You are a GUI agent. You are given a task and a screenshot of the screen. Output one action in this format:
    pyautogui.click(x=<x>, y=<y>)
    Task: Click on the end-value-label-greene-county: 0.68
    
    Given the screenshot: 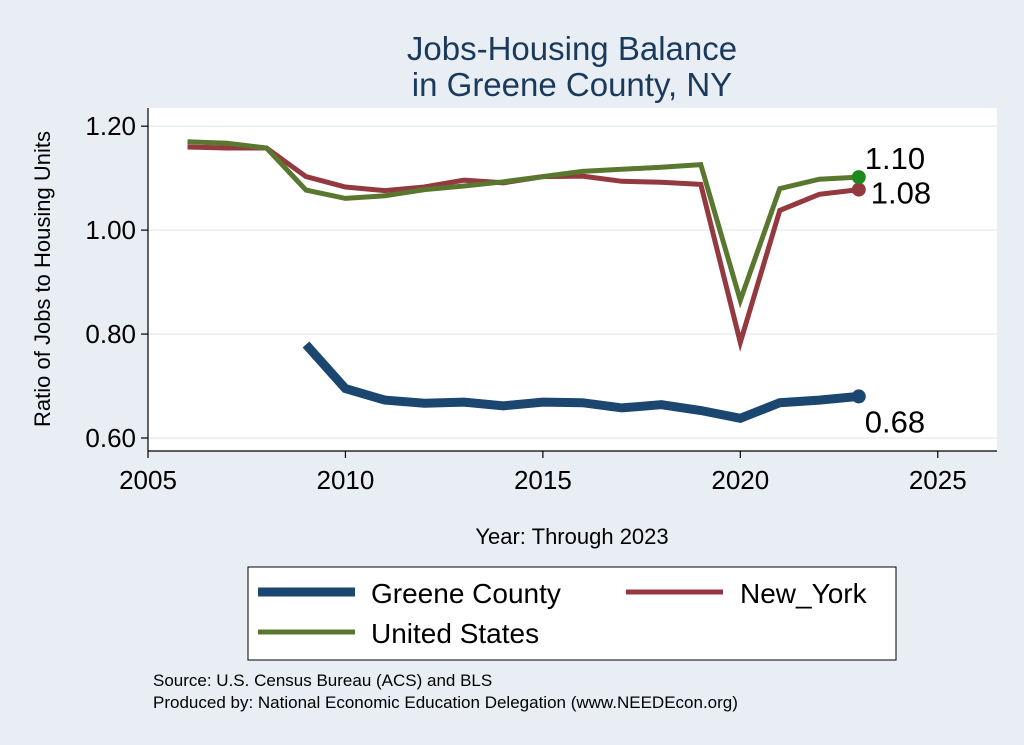 What is the action you would take?
    pyautogui.click(x=895, y=421)
    